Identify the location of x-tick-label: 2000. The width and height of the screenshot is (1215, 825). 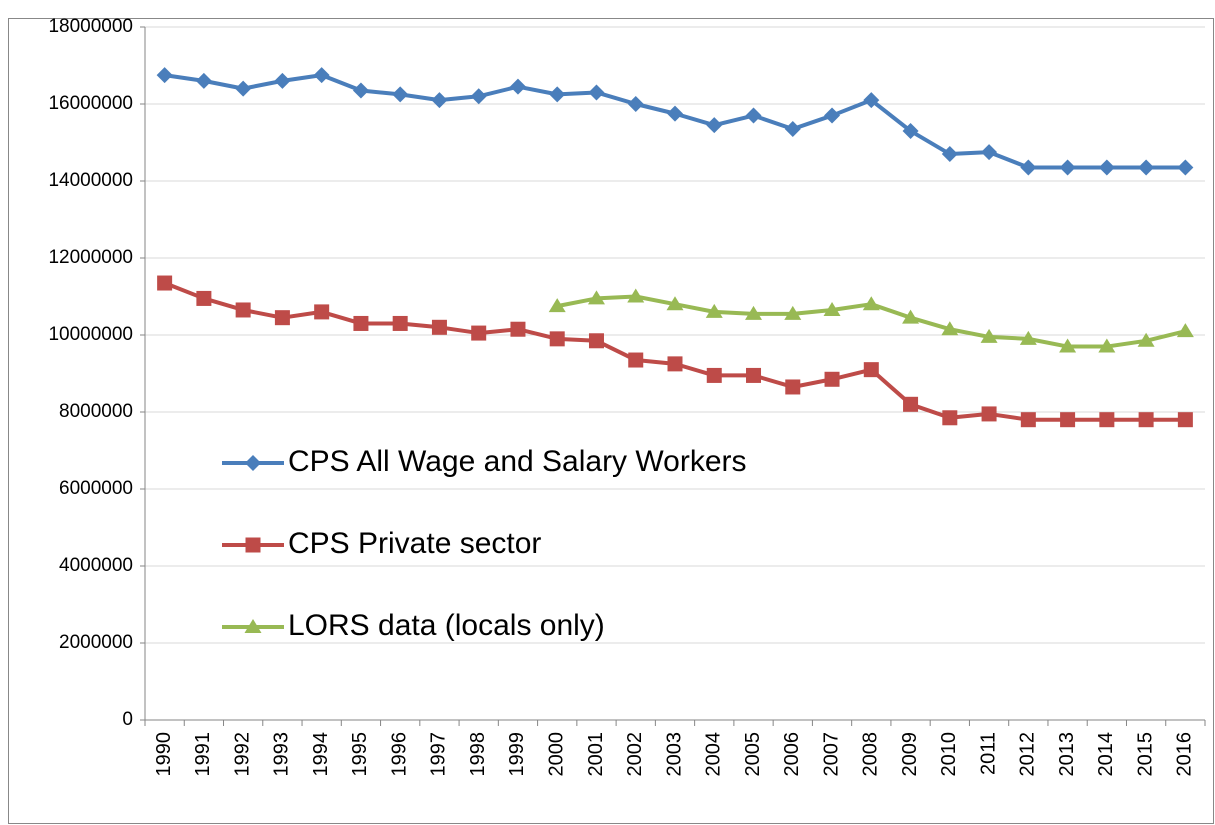
(557, 754).